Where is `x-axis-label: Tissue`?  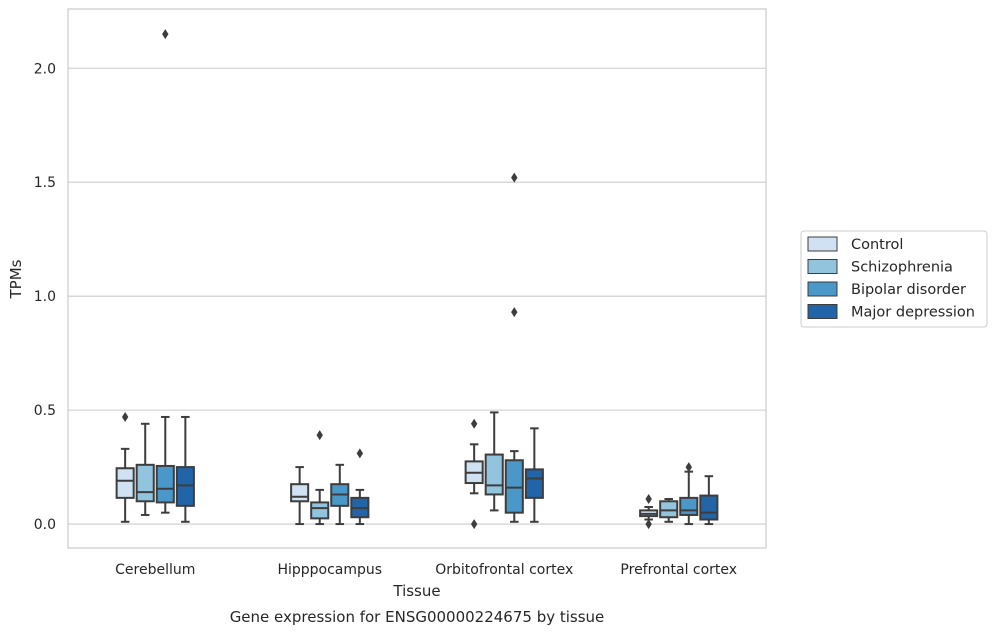
x-axis-label: Tissue is located at coordinates (416, 591).